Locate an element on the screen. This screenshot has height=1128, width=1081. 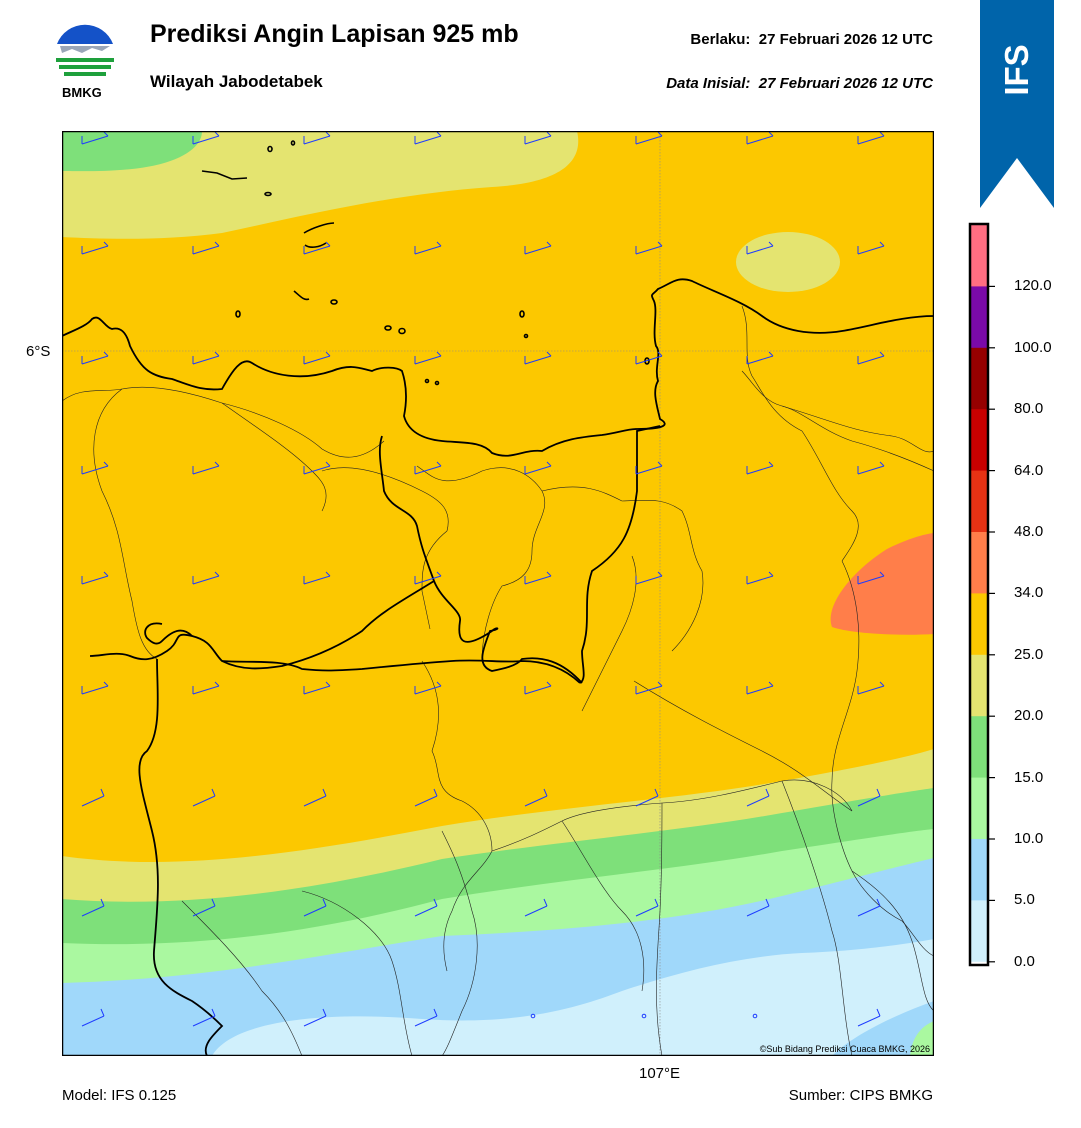
source-label: Sumber: CIPS BMKG is located at coordinates (860, 1095).